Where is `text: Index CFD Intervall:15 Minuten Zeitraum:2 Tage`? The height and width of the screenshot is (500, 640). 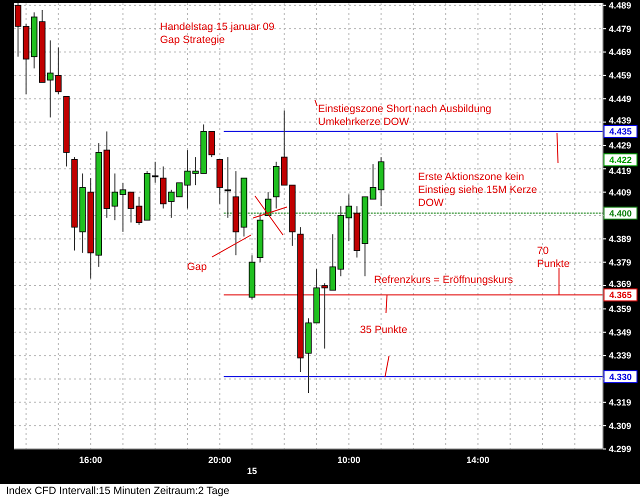
text: Index CFD Intervall:15 Minuten Zeitraum:2 Tage is located at coordinates (118, 491).